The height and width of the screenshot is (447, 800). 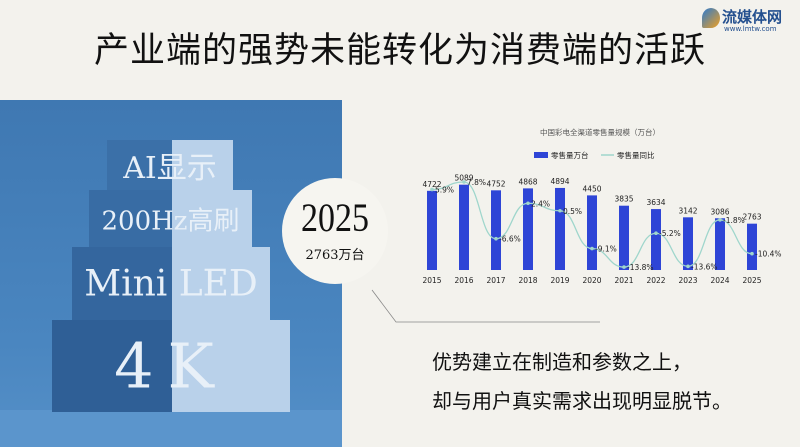 I want to click on highlight-value: 2763万台, so click(x=335, y=255).